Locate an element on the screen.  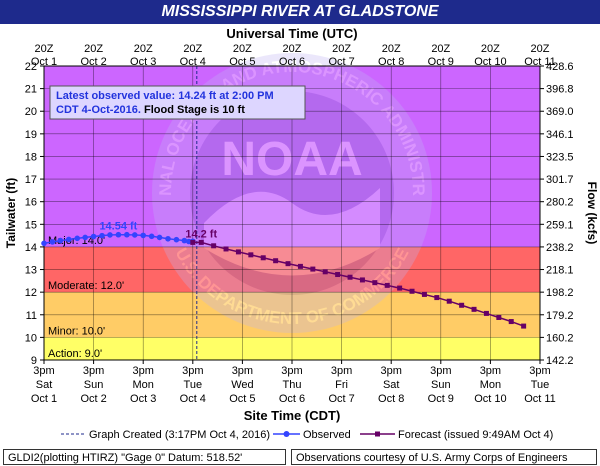
ytick-label: 21 is located at coordinates (31, 90).